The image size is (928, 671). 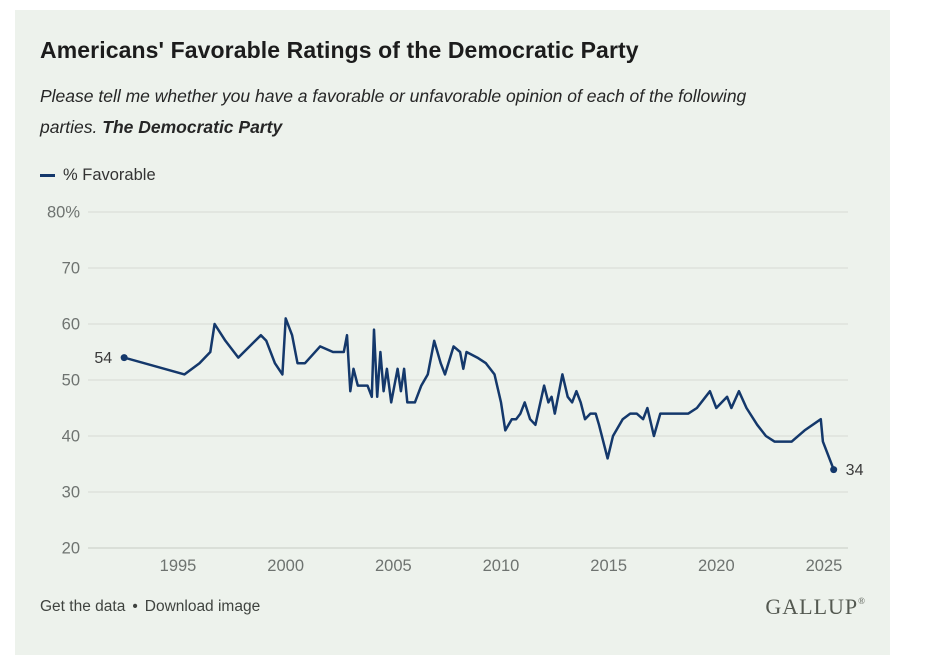 I want to click on y-tick-label-30: 30, so click(x=71, y=493).